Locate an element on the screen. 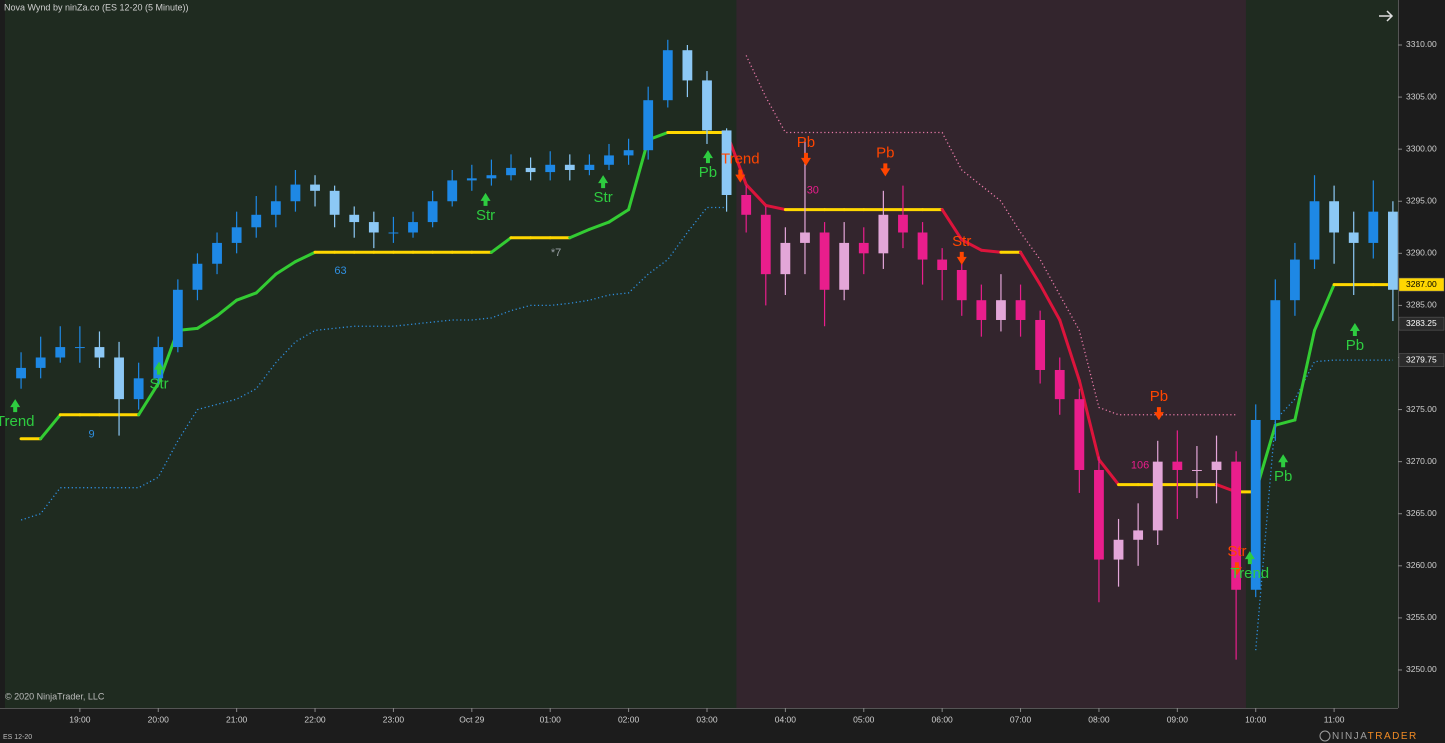 The height and width of the screenshot is (743, 1445). instrument: ES 12-20 is located at coordinates (17, 737).